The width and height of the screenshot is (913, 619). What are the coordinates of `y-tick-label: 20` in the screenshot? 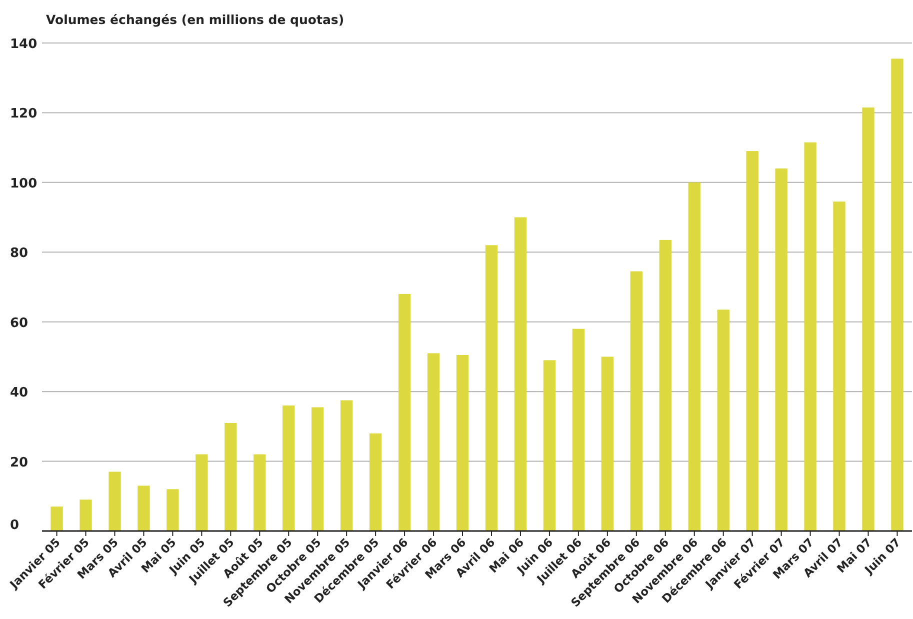 It's located at (19, 462).